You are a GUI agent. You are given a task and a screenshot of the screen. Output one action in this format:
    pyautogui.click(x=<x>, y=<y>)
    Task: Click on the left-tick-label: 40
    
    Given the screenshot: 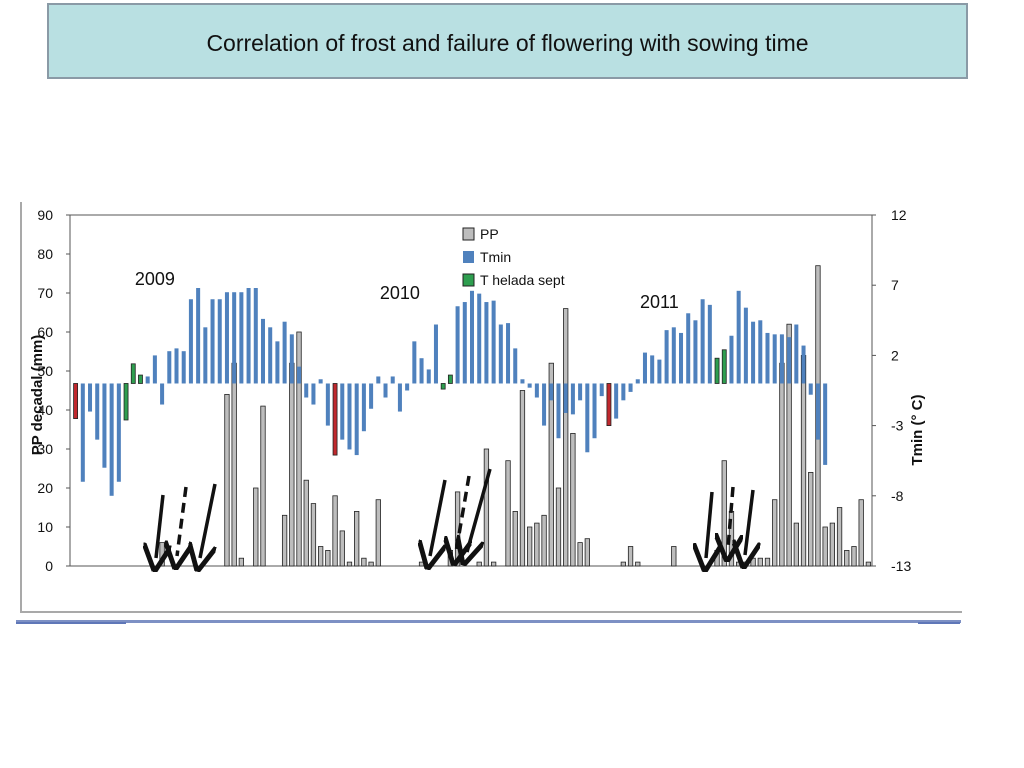 What is the action you would take?
    pyautogui.click(x=45, y=410)
    